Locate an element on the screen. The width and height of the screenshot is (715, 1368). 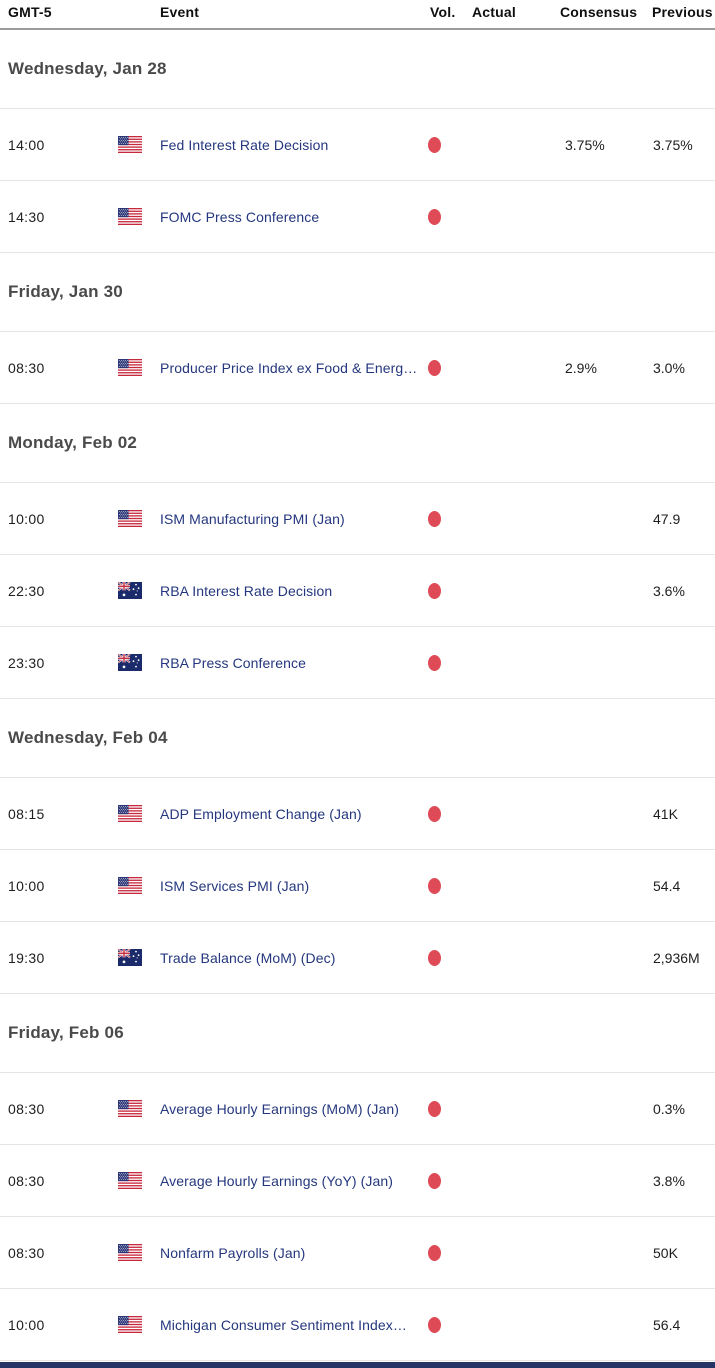
previous-value: 3.0% is located at coordinates (669, 367).